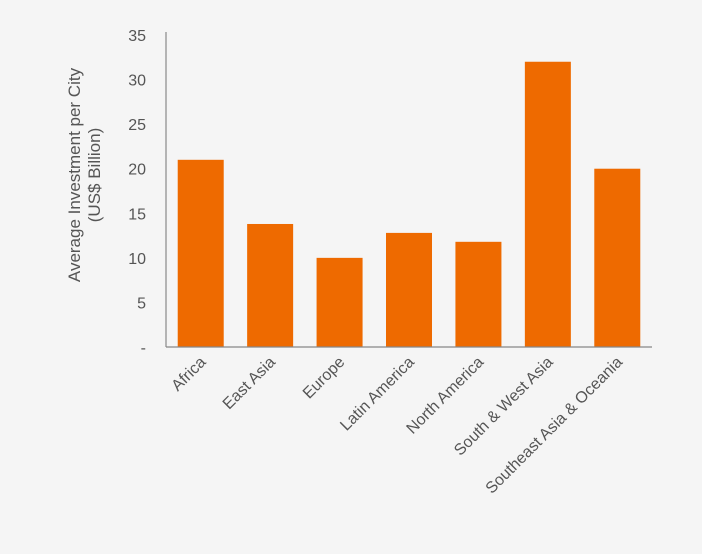 The width and height of the screenshot is (702, 554). Describe the element at coordinates (617, 257) in the screenshot. I see `bar-southeast-asia-oceania` at that location.